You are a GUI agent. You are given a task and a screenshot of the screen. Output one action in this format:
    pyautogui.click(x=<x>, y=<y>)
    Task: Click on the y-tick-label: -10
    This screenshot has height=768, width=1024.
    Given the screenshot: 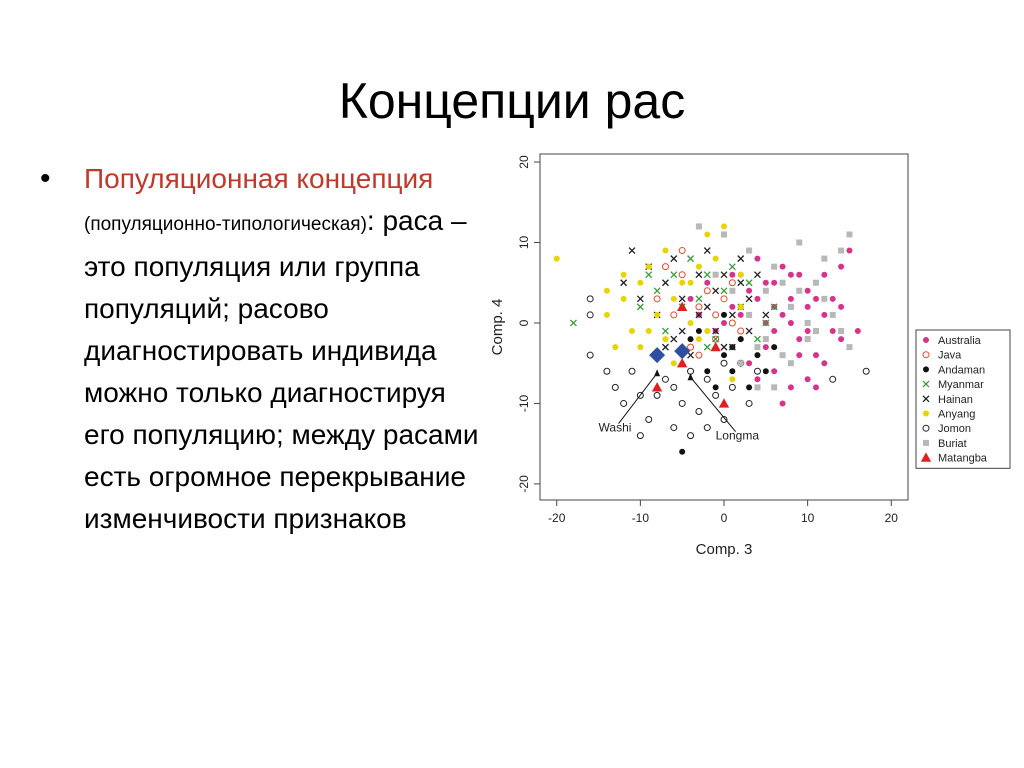 What is the action you would take?
    pyautogui.click(x=524, y=403)
    